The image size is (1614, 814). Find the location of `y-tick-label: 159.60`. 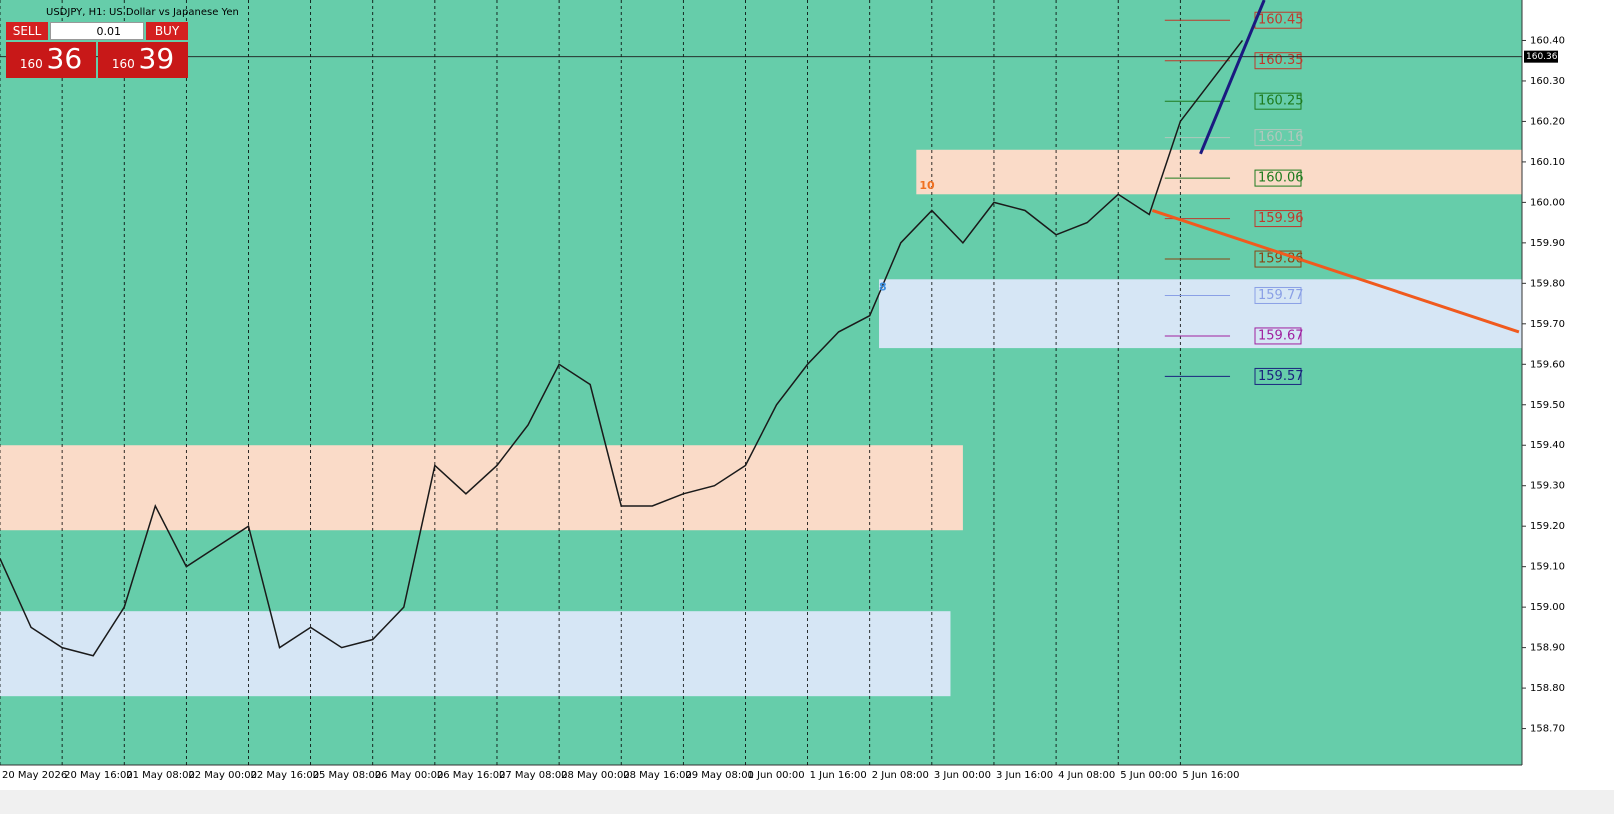

y-tick-label: 159.60 is located at coordinates (1547, 364).